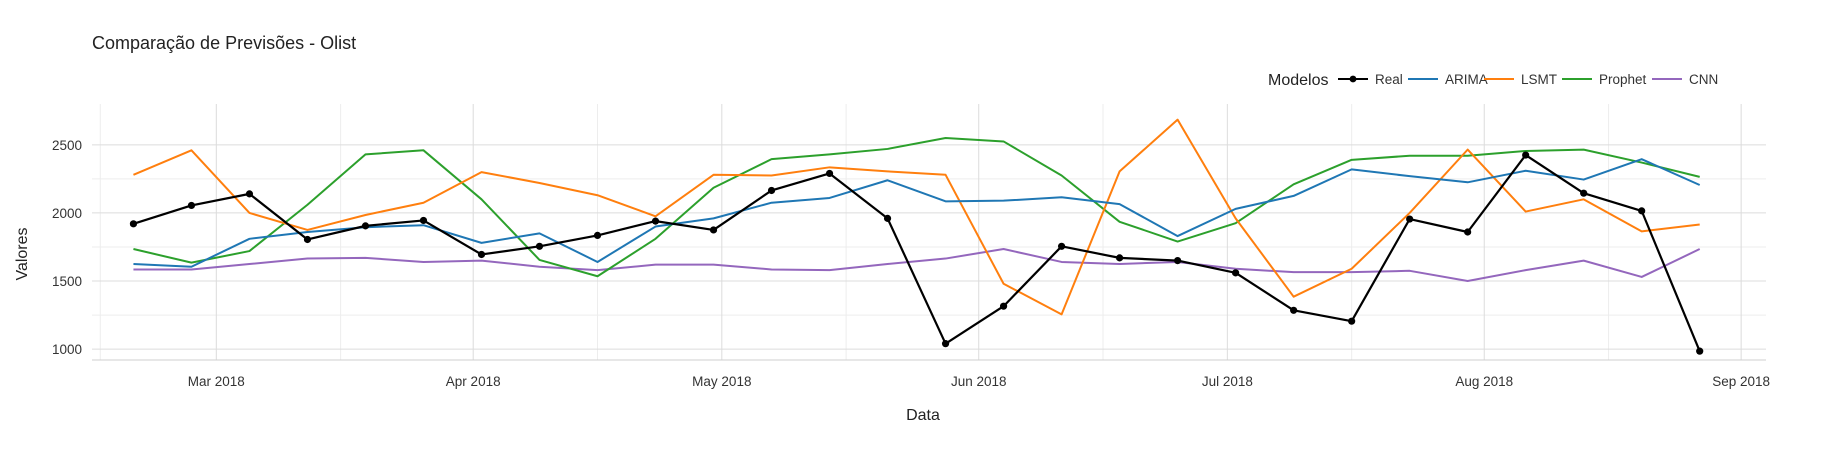  I want to click on legend-item-prophet: Prophet, so click(1604, 79).